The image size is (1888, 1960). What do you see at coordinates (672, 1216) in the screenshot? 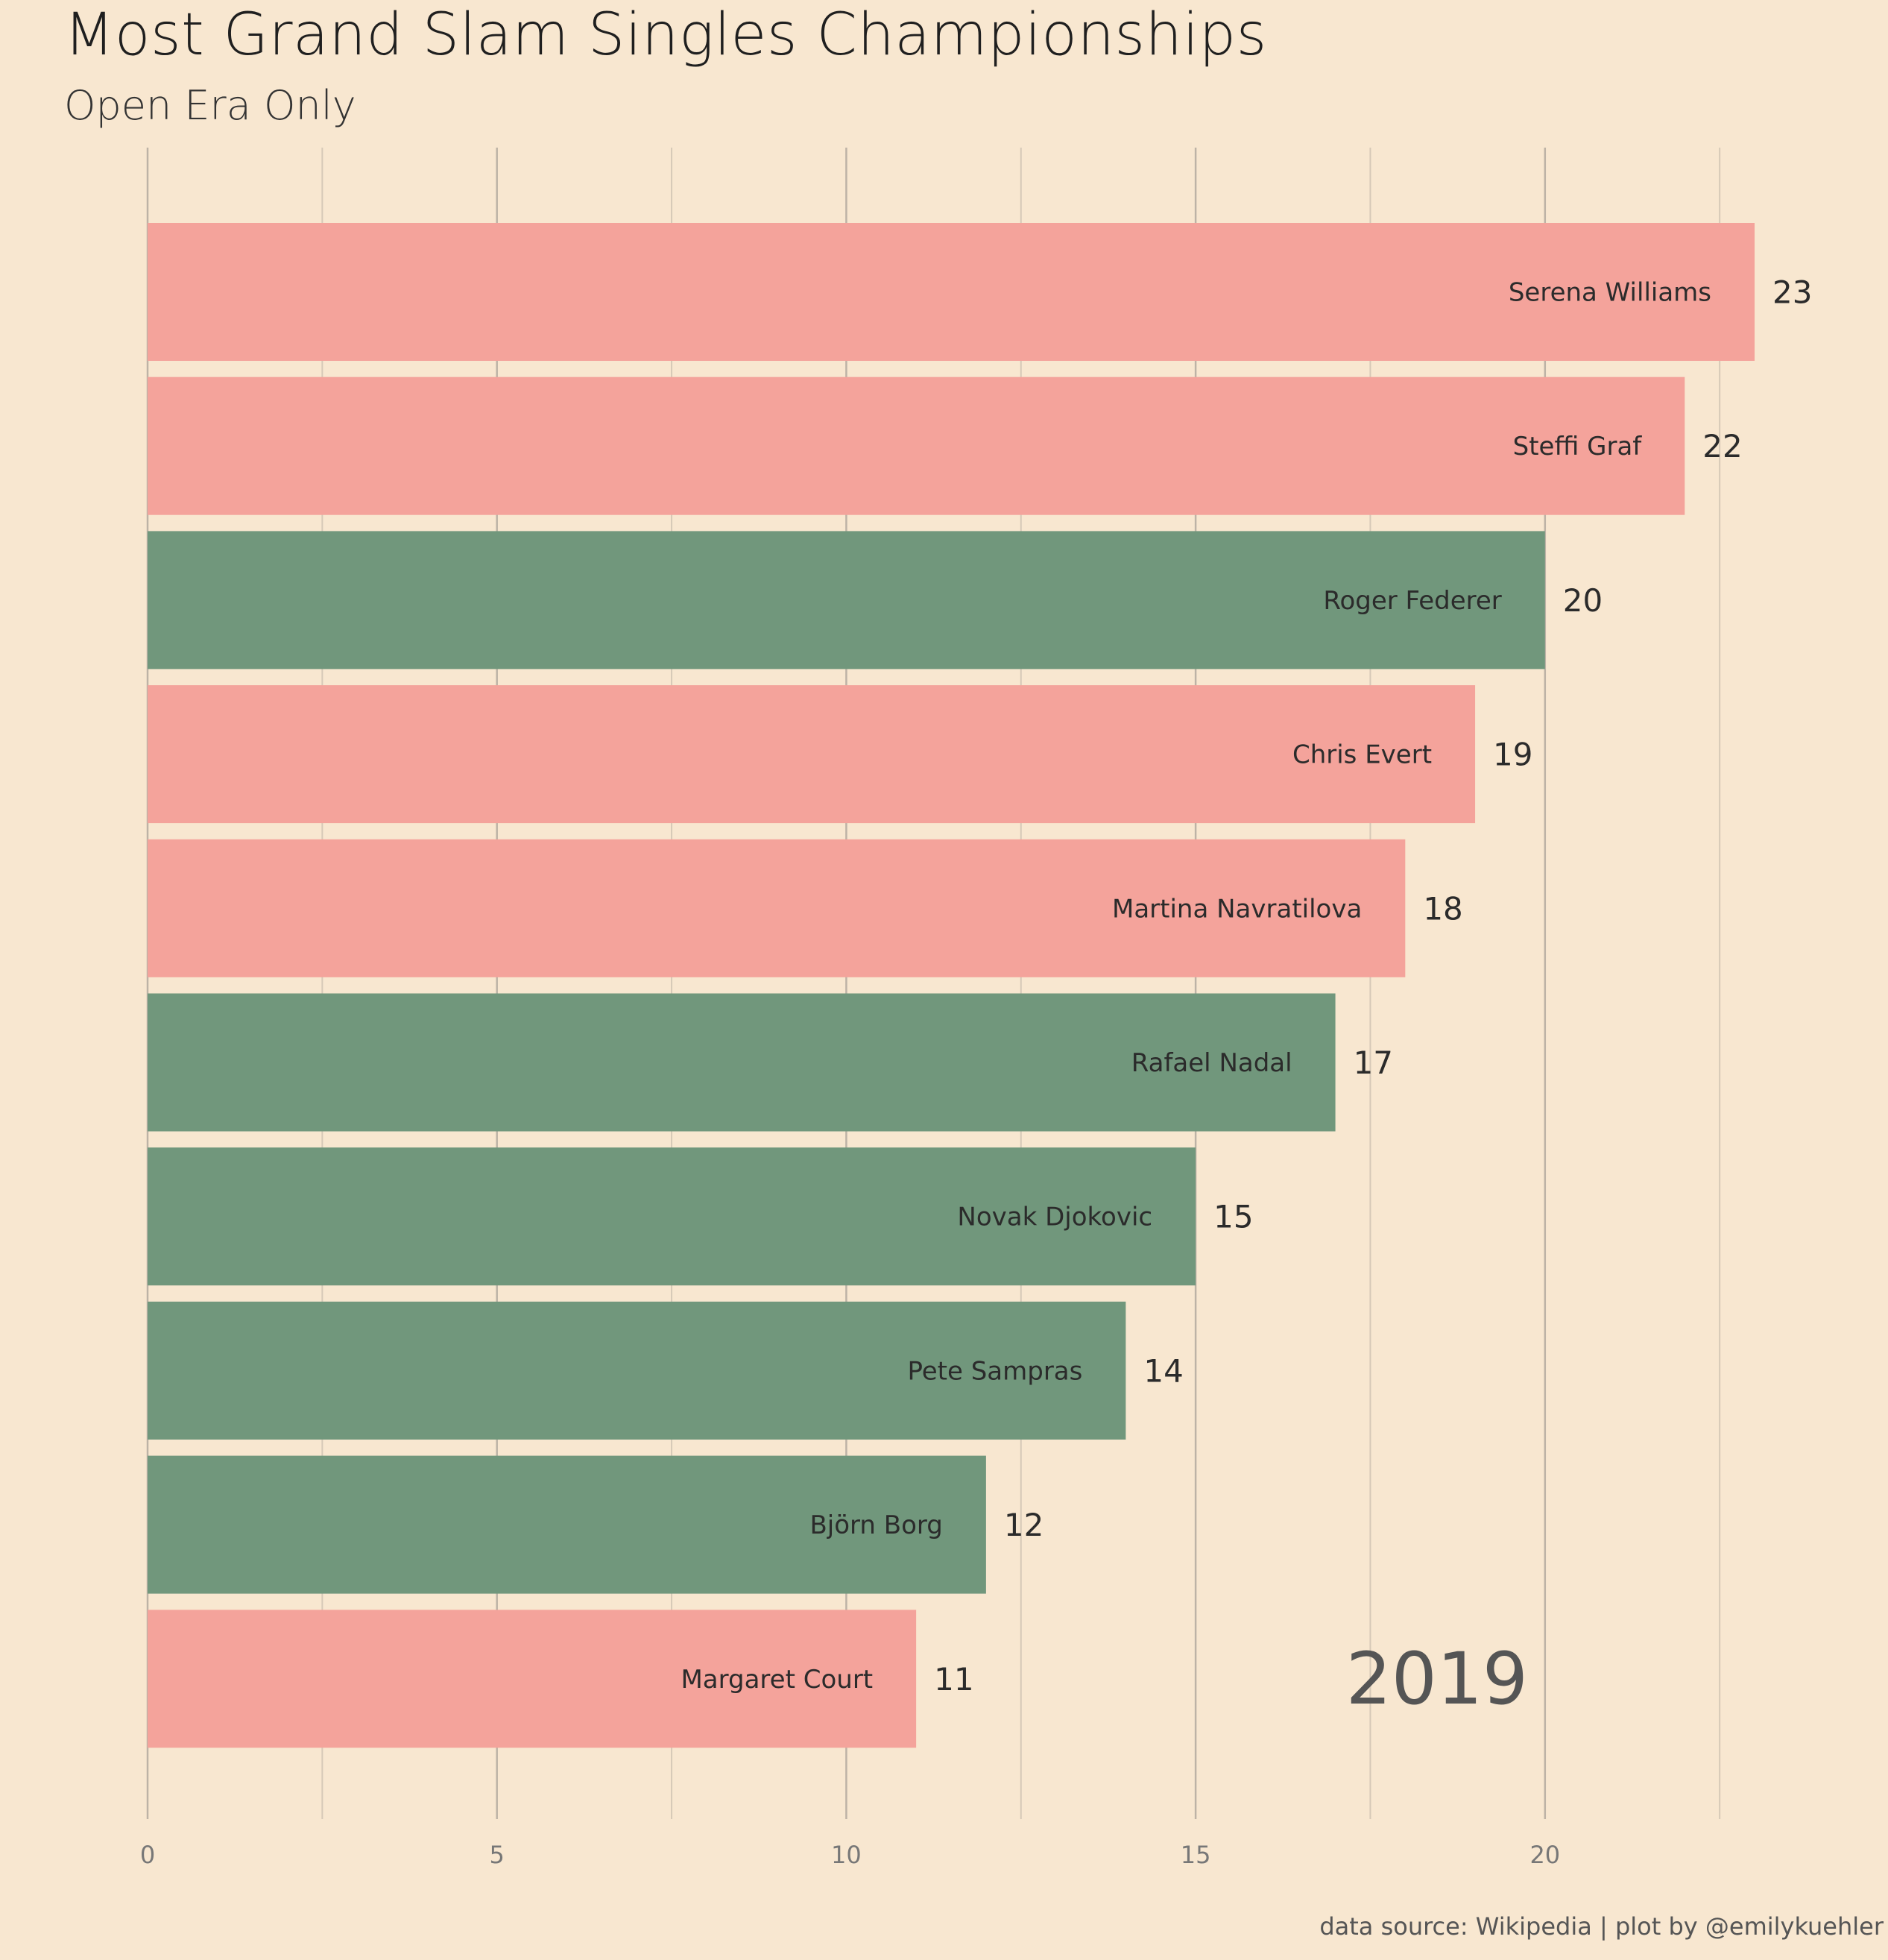
I see `bar-novak-djokovic` at bounding box center [672, 1216].